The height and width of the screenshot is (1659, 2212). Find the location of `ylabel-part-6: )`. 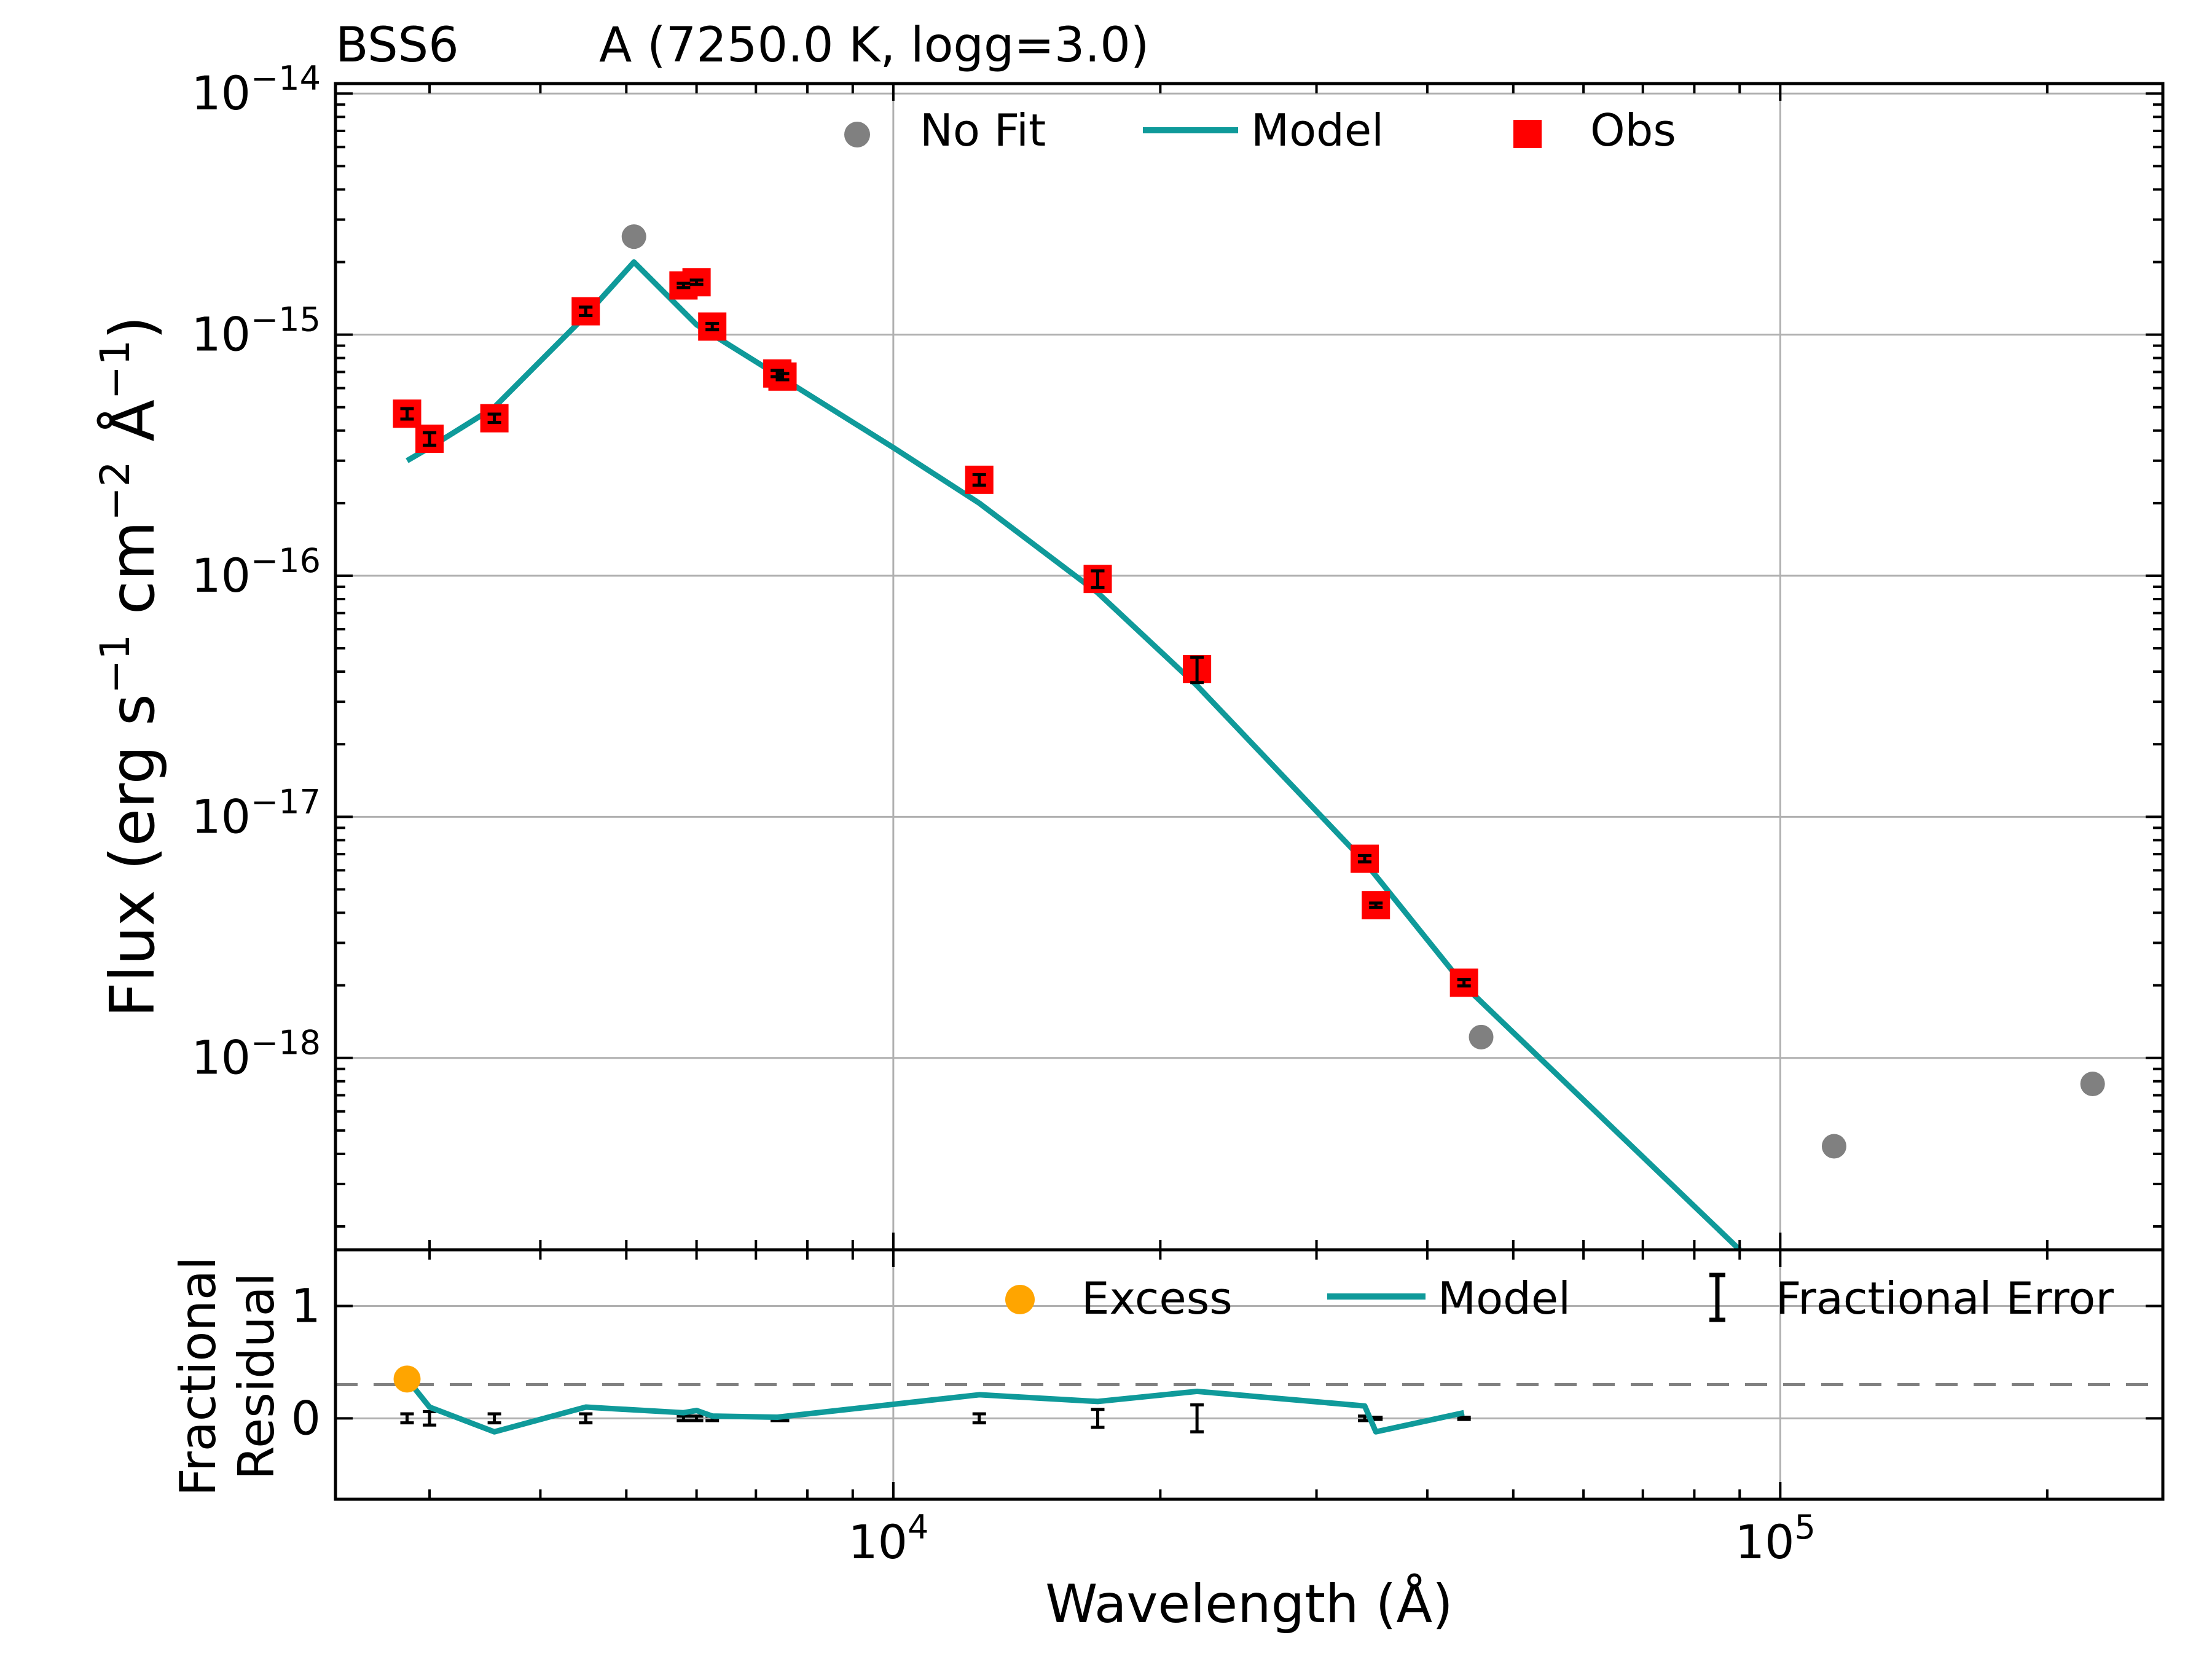

ylabel-part-6: ) is located at coordinates (132, 328).